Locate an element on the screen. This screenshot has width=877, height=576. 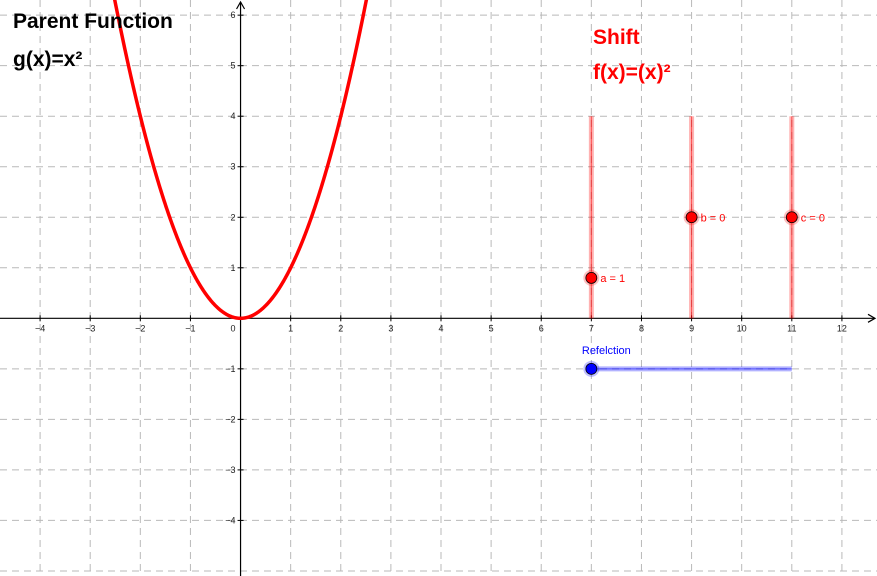
x-tick-label: 3 is located at coordinates (390, 328).